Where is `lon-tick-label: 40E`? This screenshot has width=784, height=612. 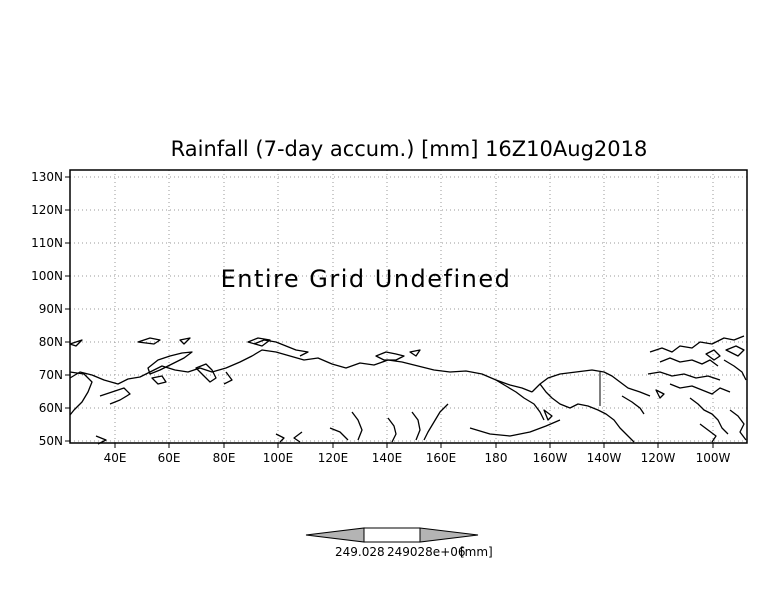
lon-tick-label: 40E is located at coordinates (115, 458).